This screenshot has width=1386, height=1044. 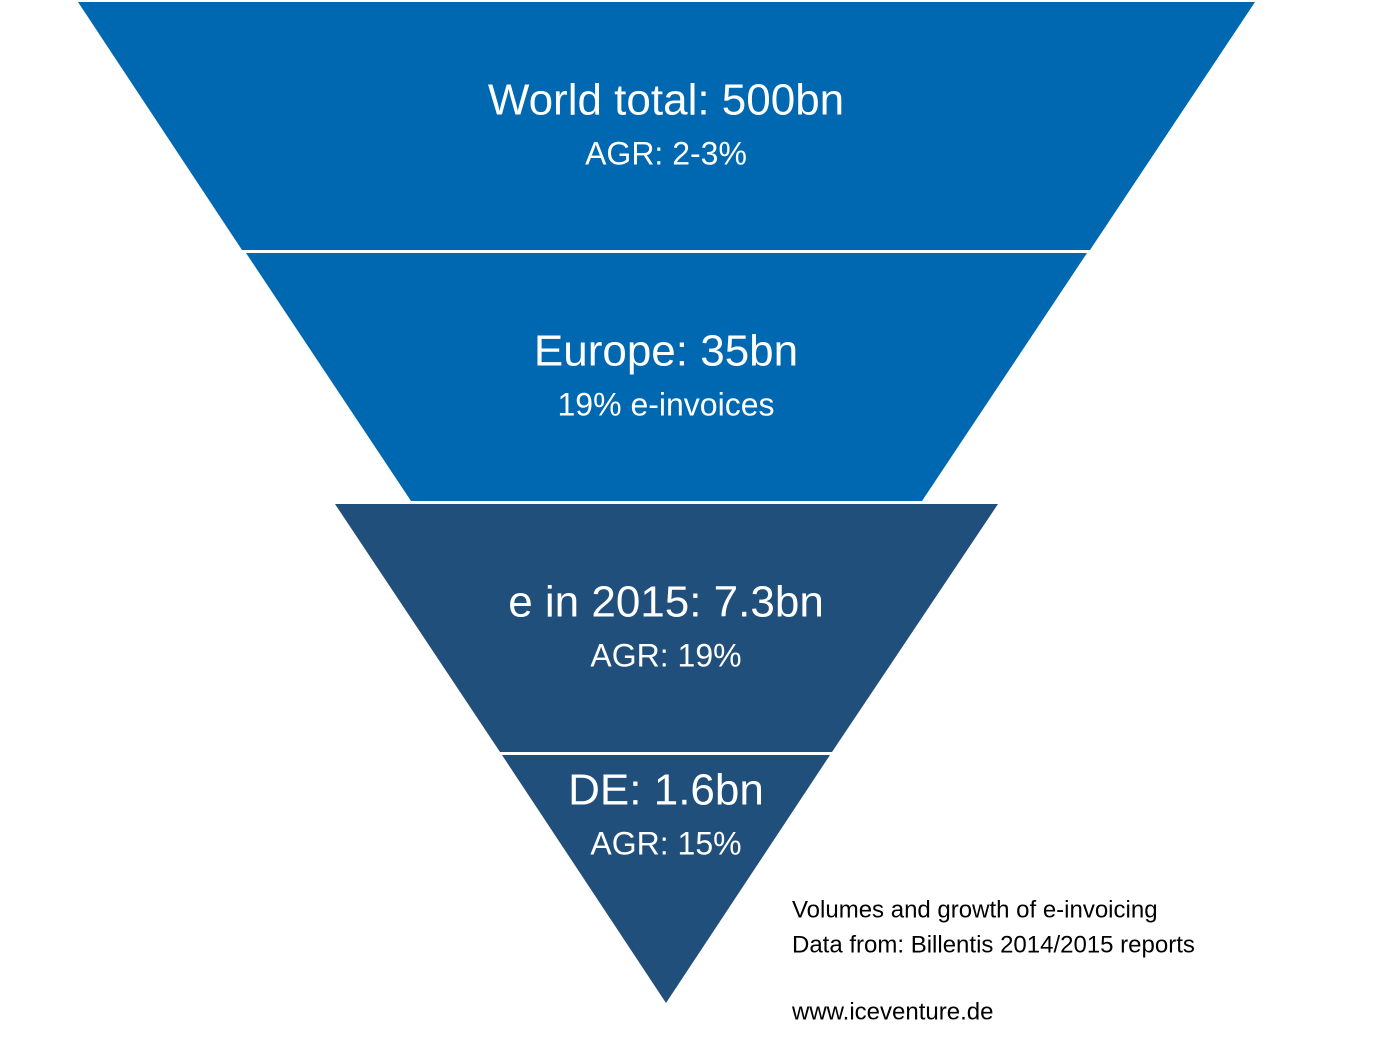 I want to click on layer-title: Europe: 35bn, so click(x=666, y=351).